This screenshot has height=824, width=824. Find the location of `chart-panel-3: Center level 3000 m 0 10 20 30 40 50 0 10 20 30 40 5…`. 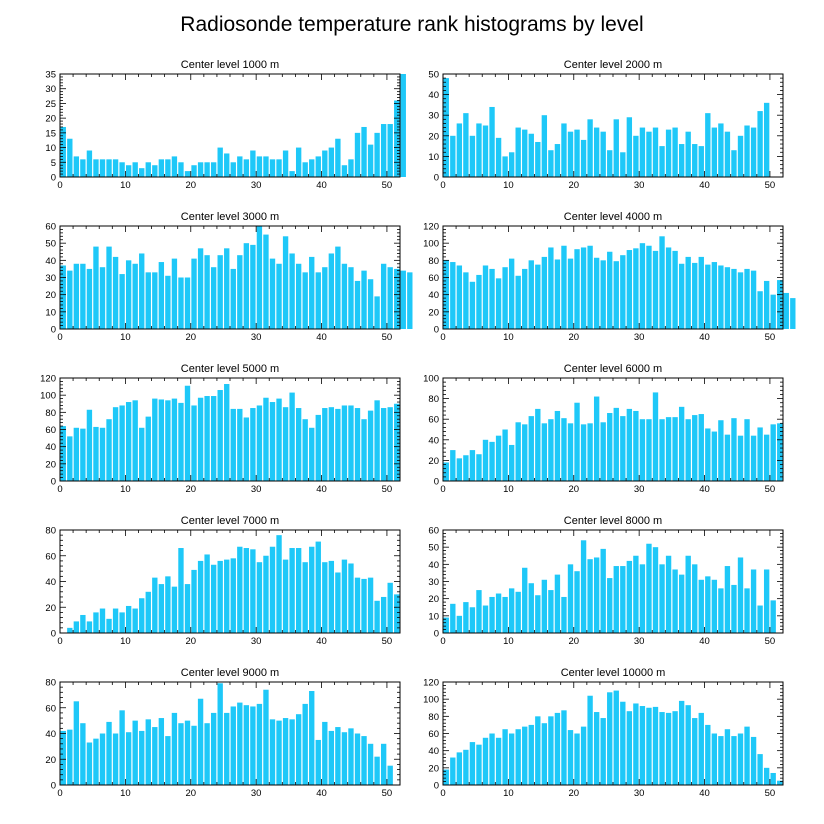

chart-panel-3: Center level 3000 m 0 10 20 30 40 50 0 10 20 30 40 5… is located at coordinates (229, 277).